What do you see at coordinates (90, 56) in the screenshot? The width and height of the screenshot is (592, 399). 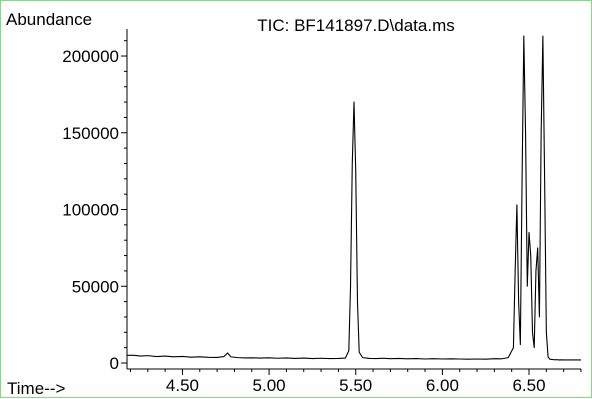 I see `y-tick-label: 200000` at bounding box center [90, 56].